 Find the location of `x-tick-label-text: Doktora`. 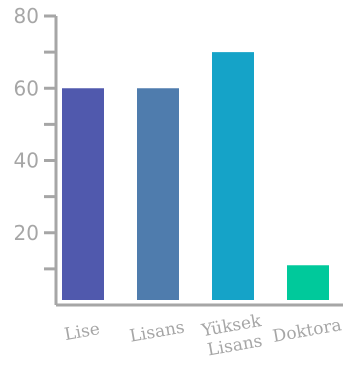

x-tick-label-text: Doktora is located at coordinates (307, 331).